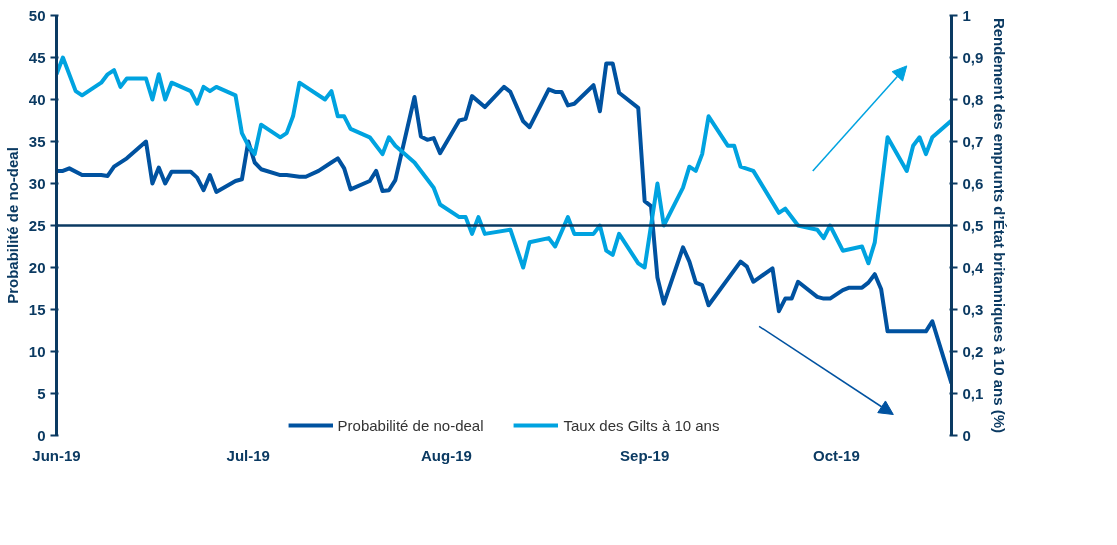  I want to click on x-tick-label: Aug-19, so click(446, 455).